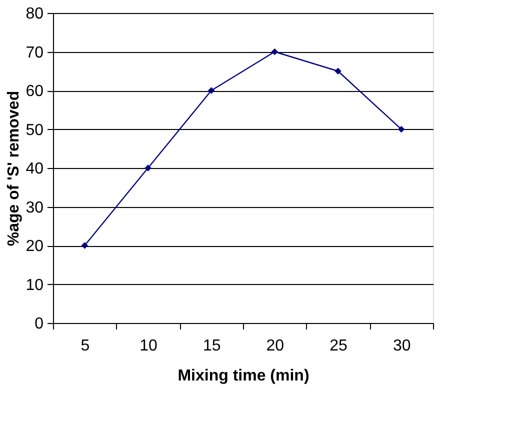  I want to click on y-tick-label: 30, so click(35, 207).